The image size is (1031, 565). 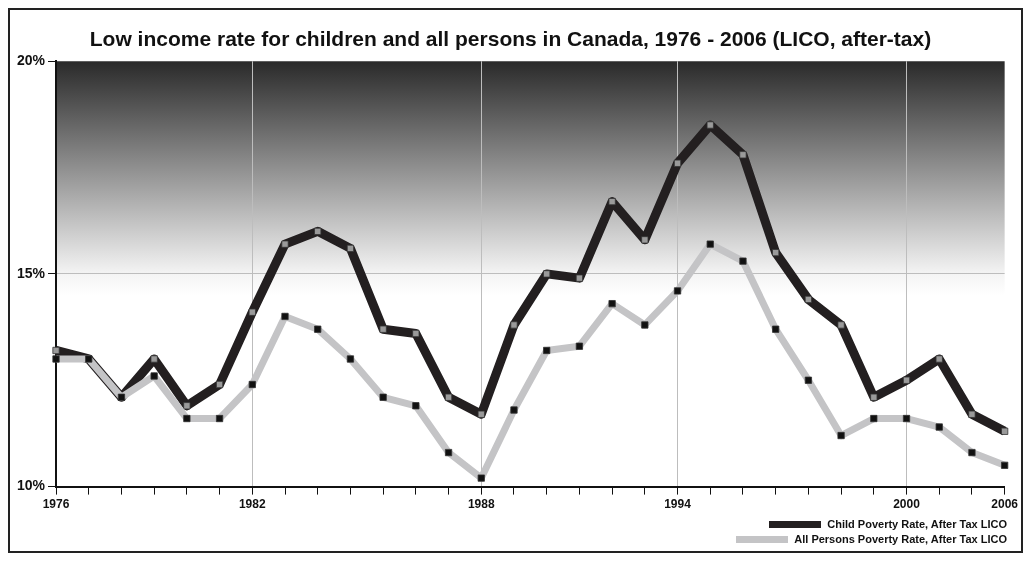 What do you see at coordinates (31, 485) in the screenshot?
I see `y-tick-label: 10%` at bounding box center [31, 485].